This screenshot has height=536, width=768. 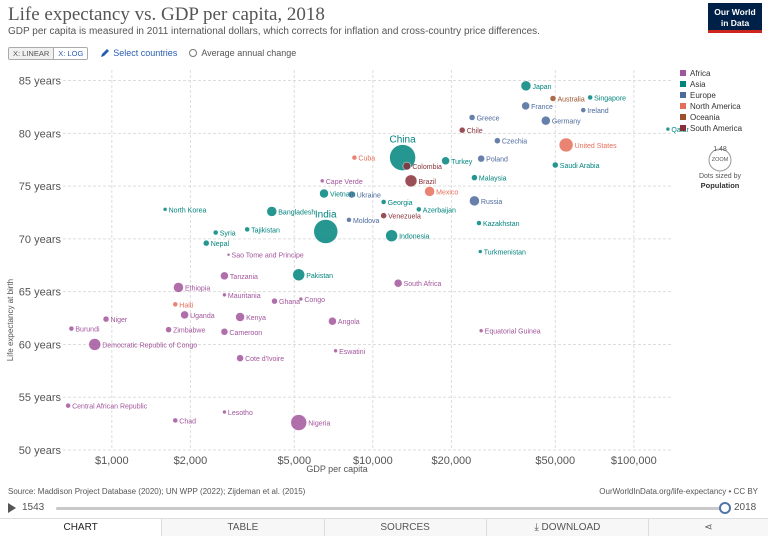 I want to click on point-ukraine, so click(x=351, y=194).